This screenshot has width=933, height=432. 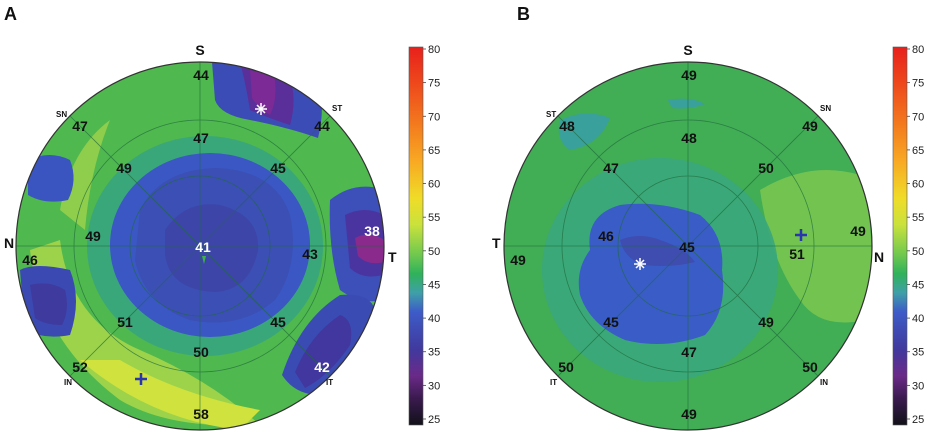 What do you see at coordinates (434, 319) in the screenshot?
I see `scale-label-a-8: 40` at bounding box center [434, 319].